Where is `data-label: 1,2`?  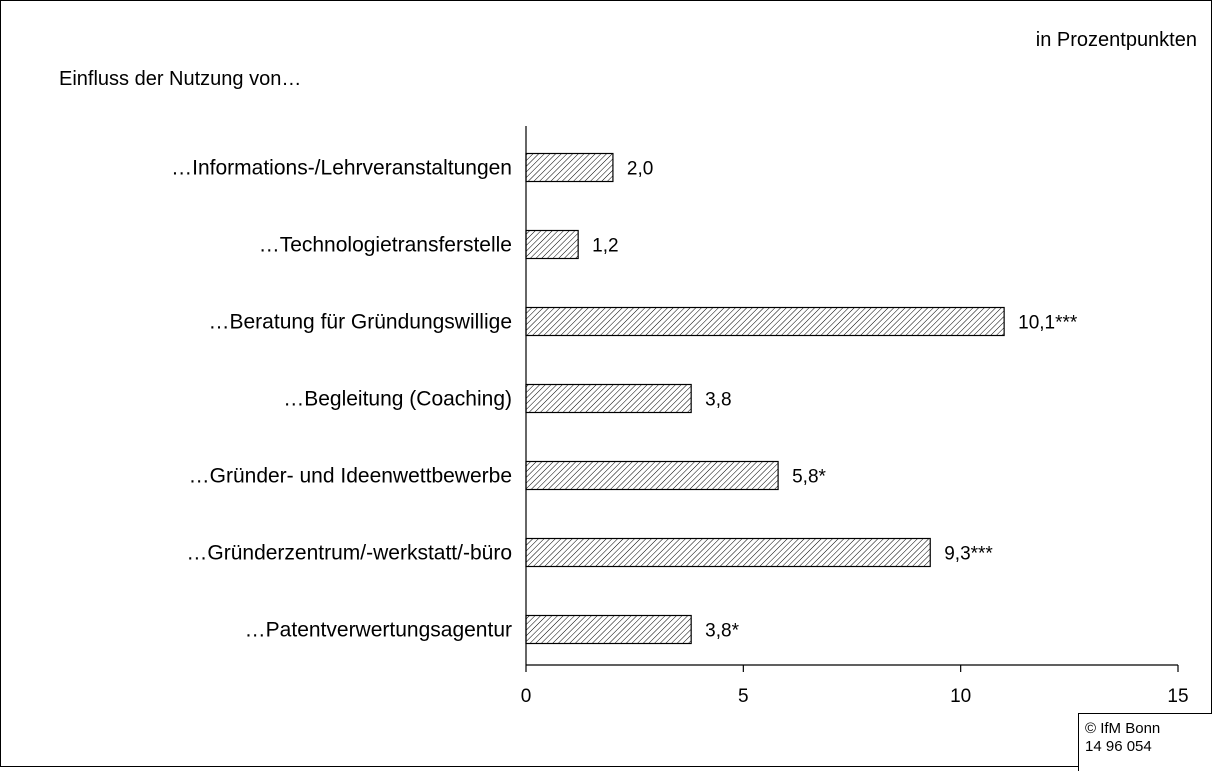 data-label: 1,2 is located at coordinates (605, 246).